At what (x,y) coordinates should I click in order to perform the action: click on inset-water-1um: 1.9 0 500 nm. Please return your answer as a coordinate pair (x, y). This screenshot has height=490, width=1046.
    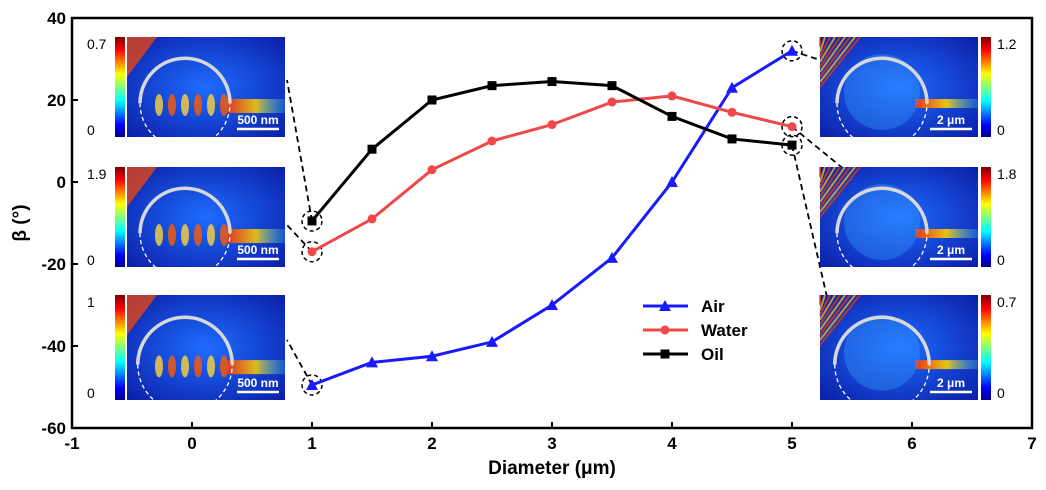
    Looking at the image, I should click on (186, 222).